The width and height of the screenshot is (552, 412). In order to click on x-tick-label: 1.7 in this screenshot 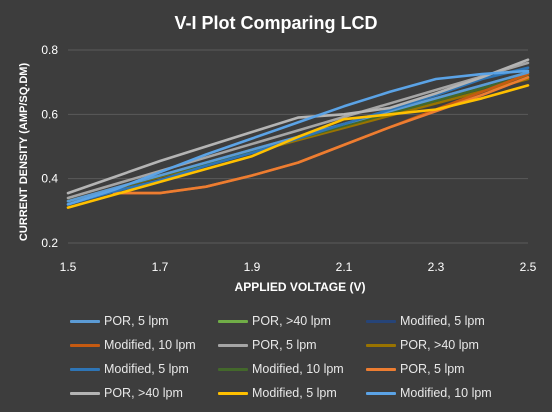, I will do `click(160, 267)`.